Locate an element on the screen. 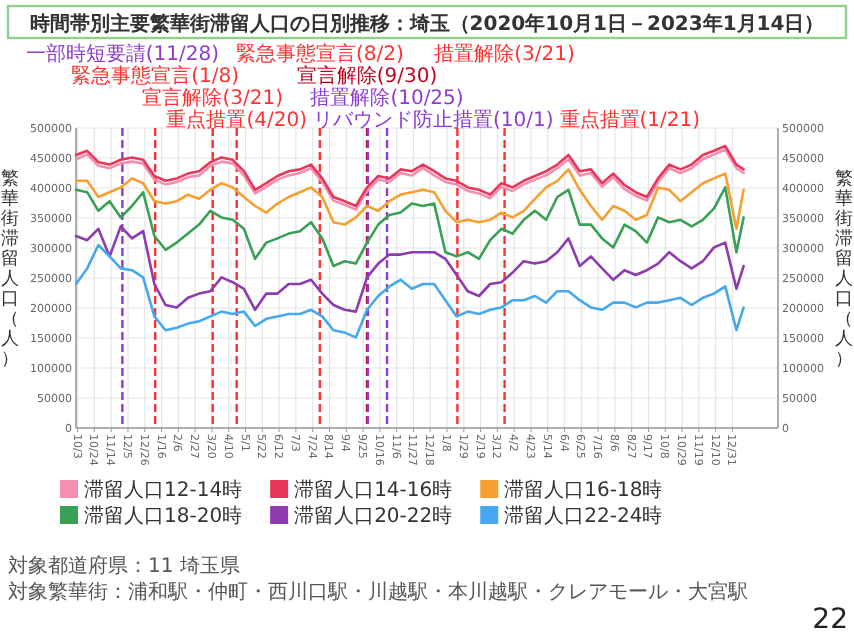 The image size is (854, 640). legend-label: 滞留人口14-16時 is located at coordinates (373, 490).